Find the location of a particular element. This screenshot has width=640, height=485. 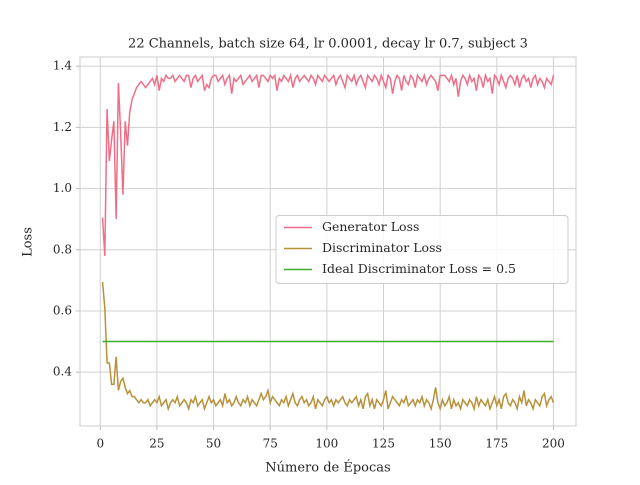

legend-box is located at coordinates (422, 249).